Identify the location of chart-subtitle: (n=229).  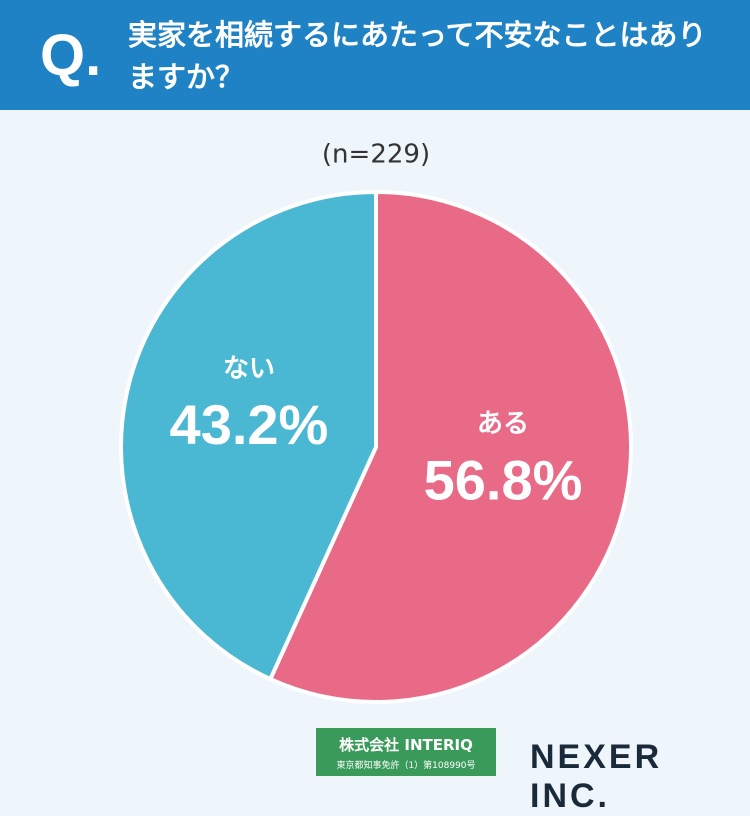
(376, 155).